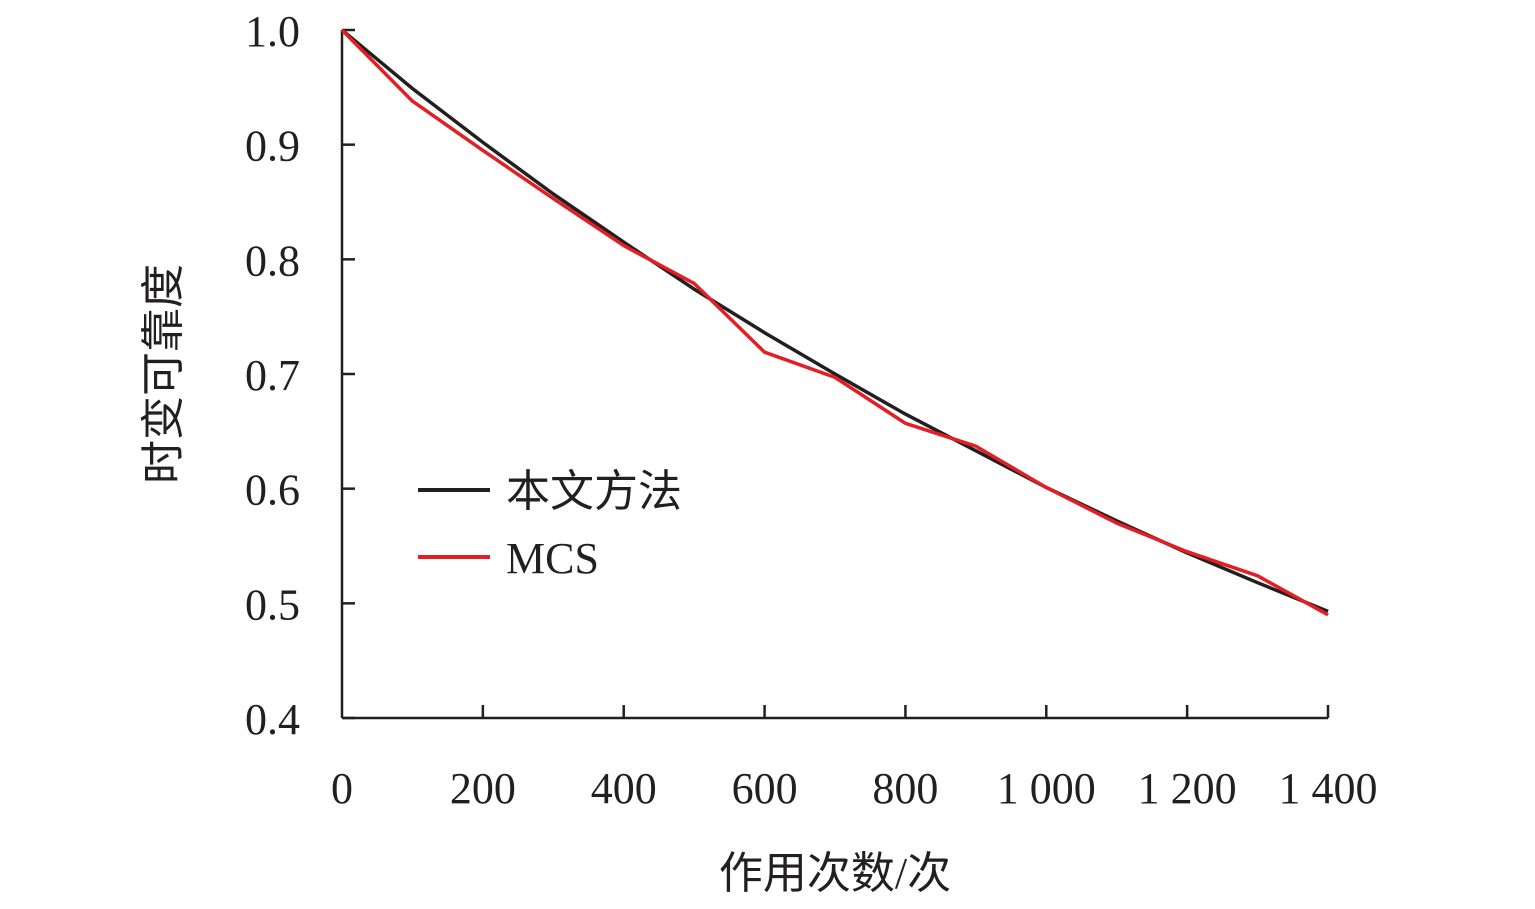 The width and height of the screenshot is (1535, 909). What do you see at coordinates (163, 374) in the screenshot?
I see `y-axis-title: 时变可靠度` at bounding box center [163, 374].